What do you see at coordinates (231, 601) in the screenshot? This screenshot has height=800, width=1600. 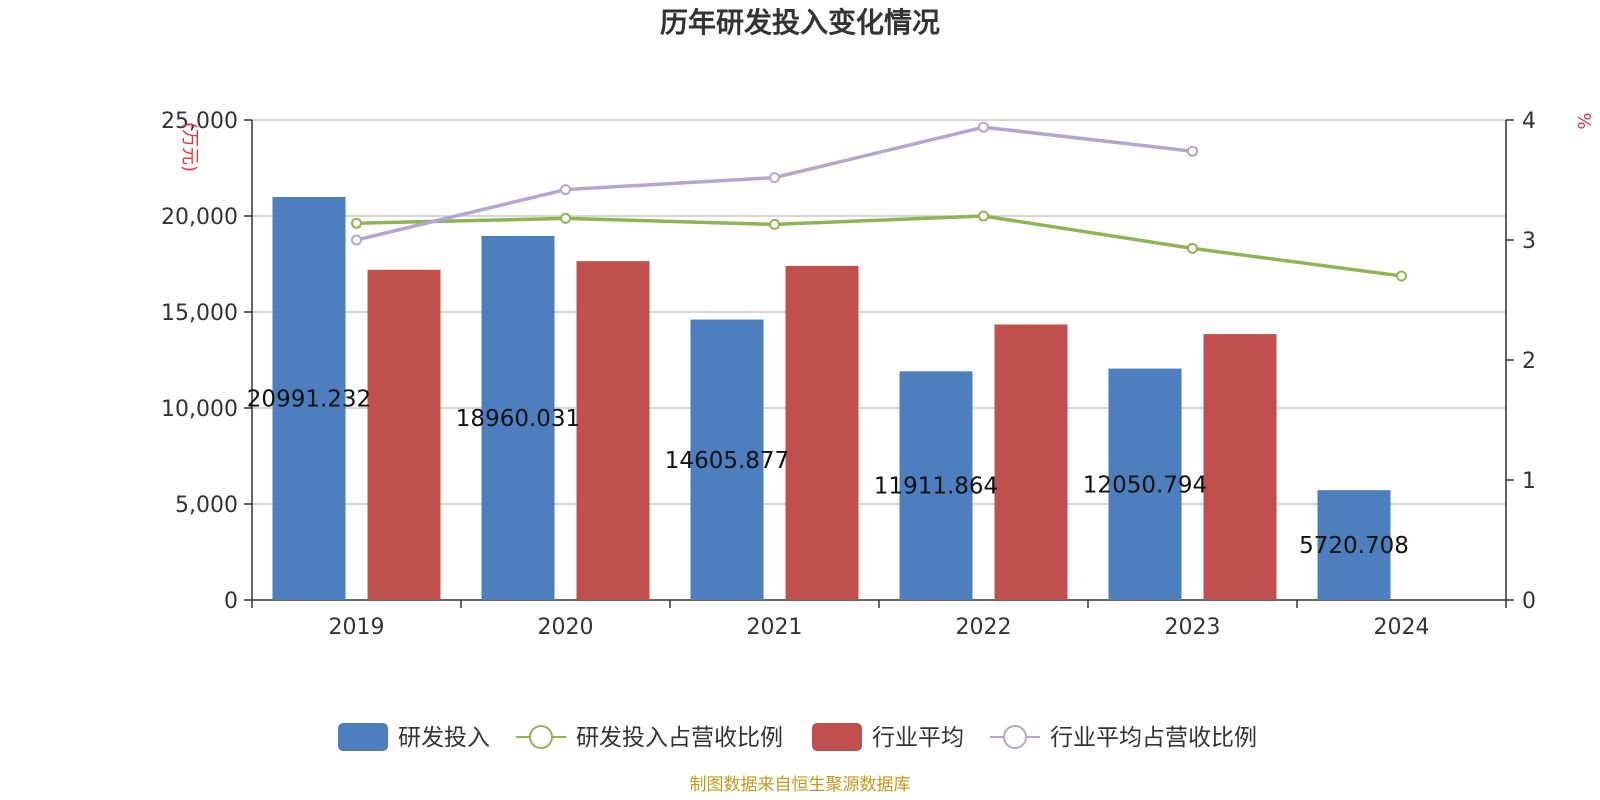 I see `left-tick-label: 0` at bounding box center [231, 601].